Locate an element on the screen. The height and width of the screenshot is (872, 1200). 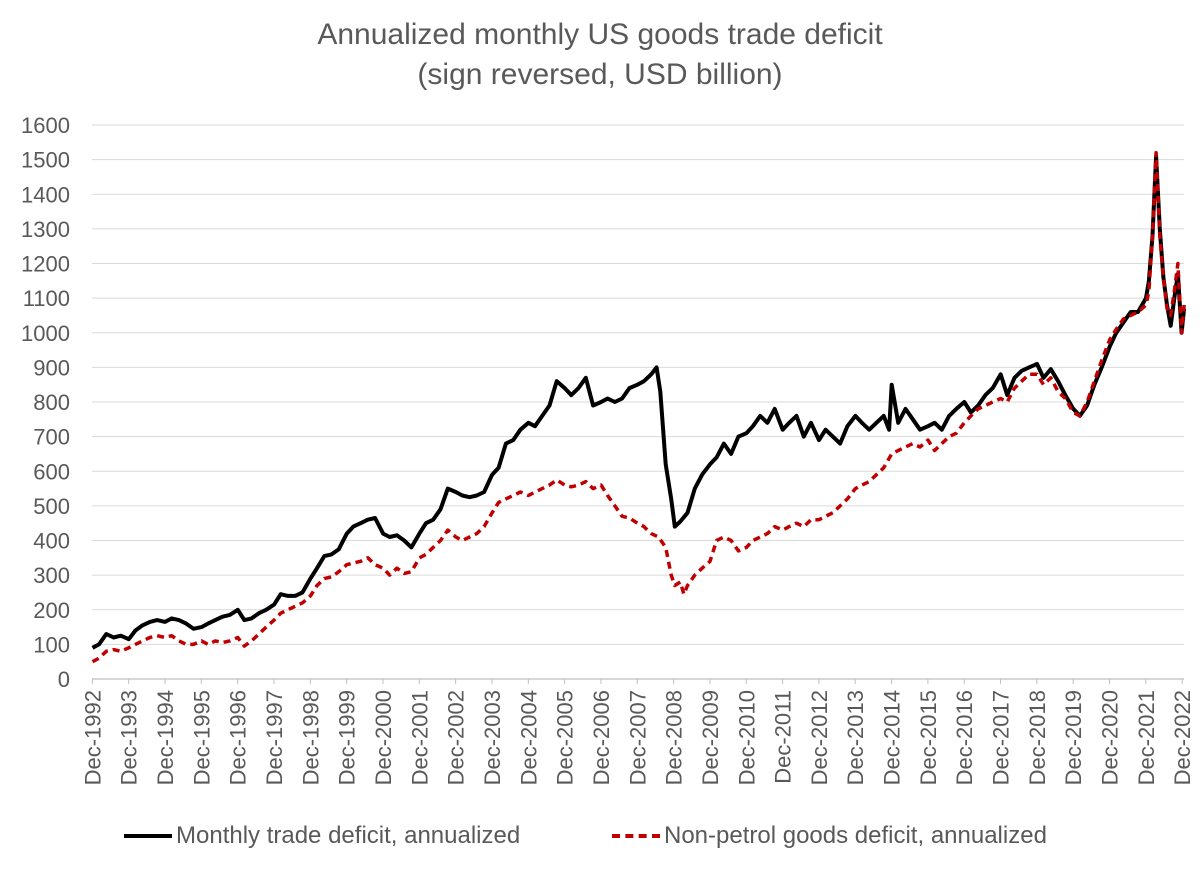
x-tick-label: Dec-2010 is located at coordinates (746, 737).